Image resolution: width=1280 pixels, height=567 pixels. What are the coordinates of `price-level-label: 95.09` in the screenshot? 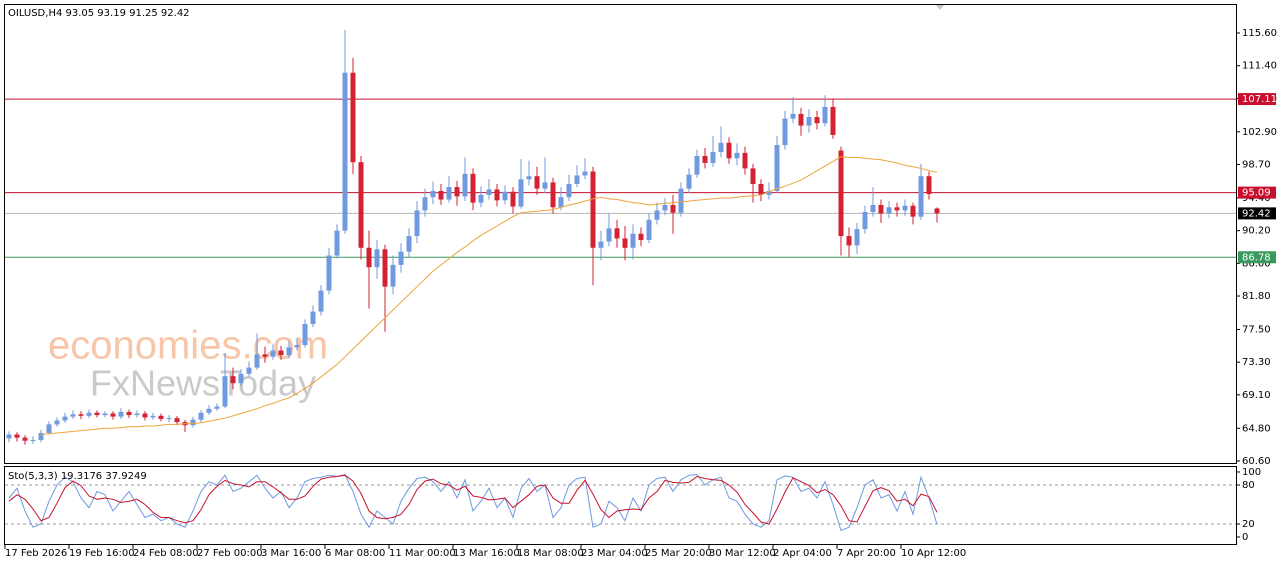 It's located at (1256, 193).